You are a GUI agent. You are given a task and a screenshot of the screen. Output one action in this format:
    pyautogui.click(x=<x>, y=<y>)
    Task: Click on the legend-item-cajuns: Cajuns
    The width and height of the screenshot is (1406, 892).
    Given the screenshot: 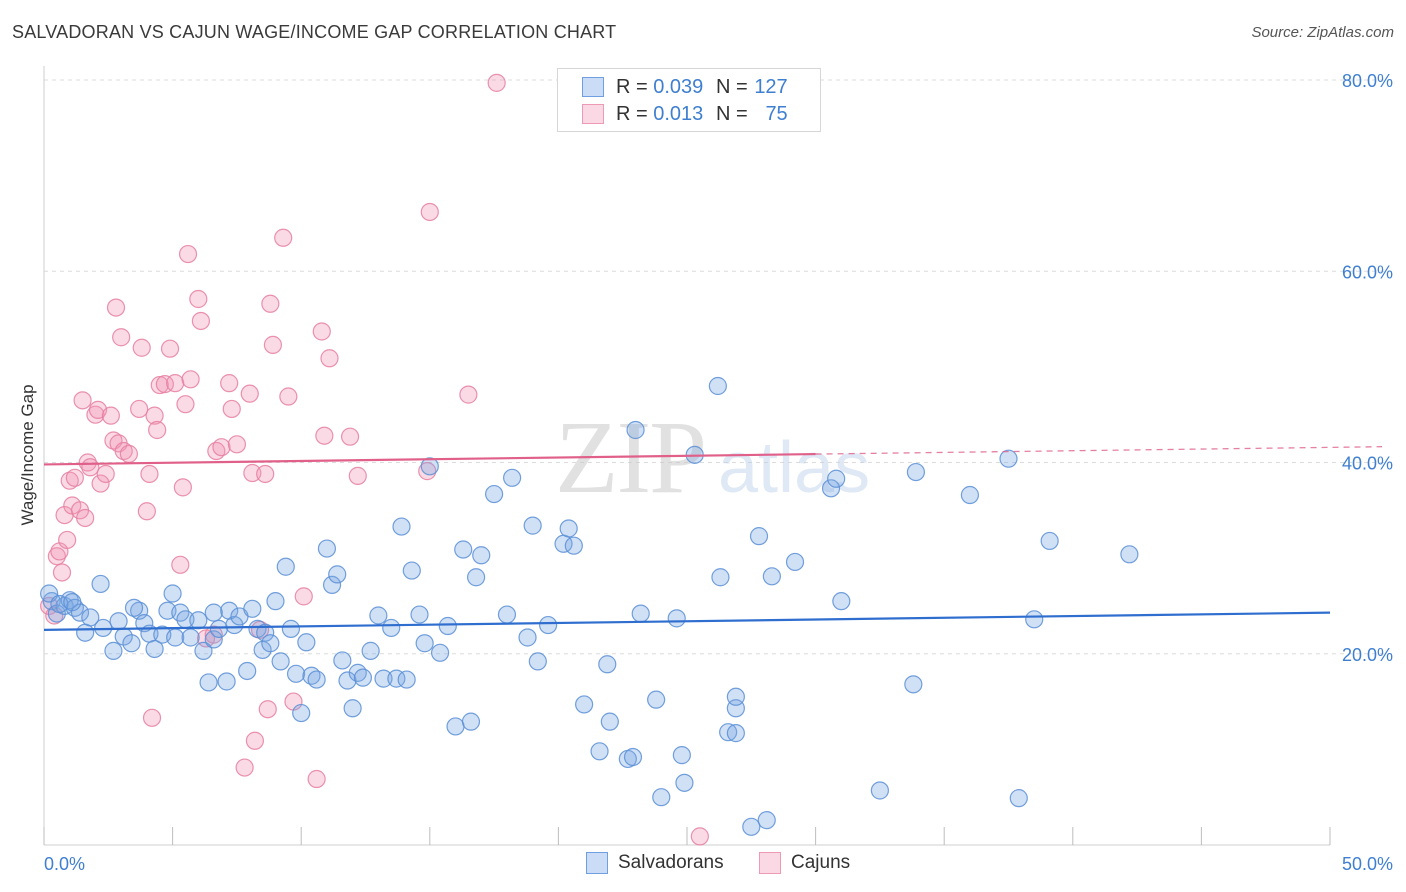 What is the action you would take?
    pyautogui.click(x=804, y=863)
    